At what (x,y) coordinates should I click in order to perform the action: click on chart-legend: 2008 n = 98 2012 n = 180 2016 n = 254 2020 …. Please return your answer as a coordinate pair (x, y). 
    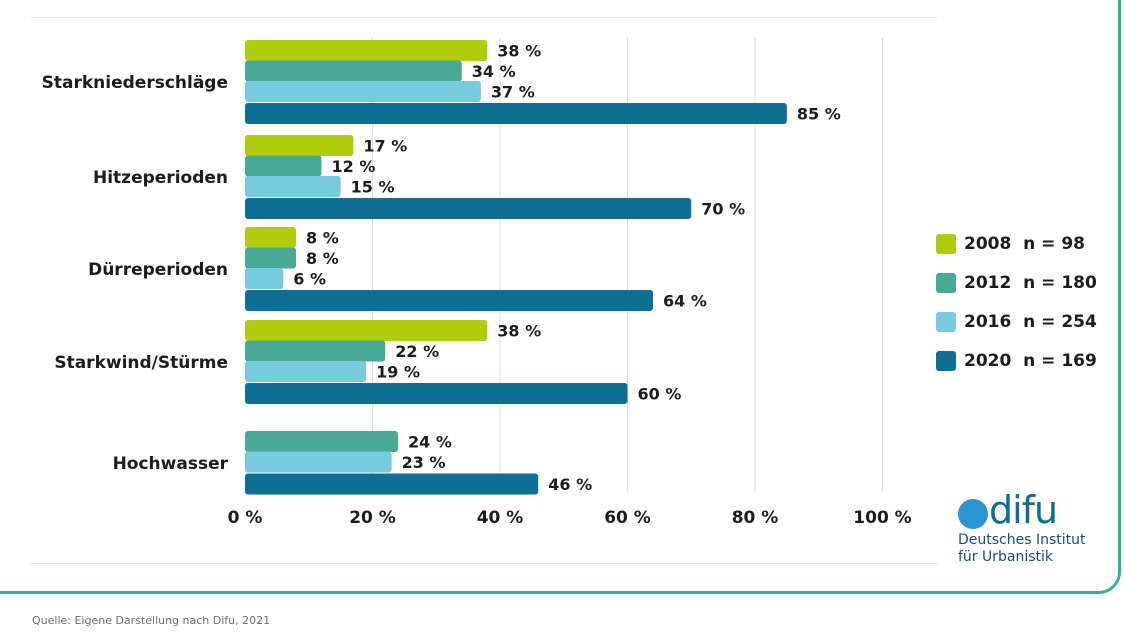
    Looking at the image, I should click on (1016, 312).